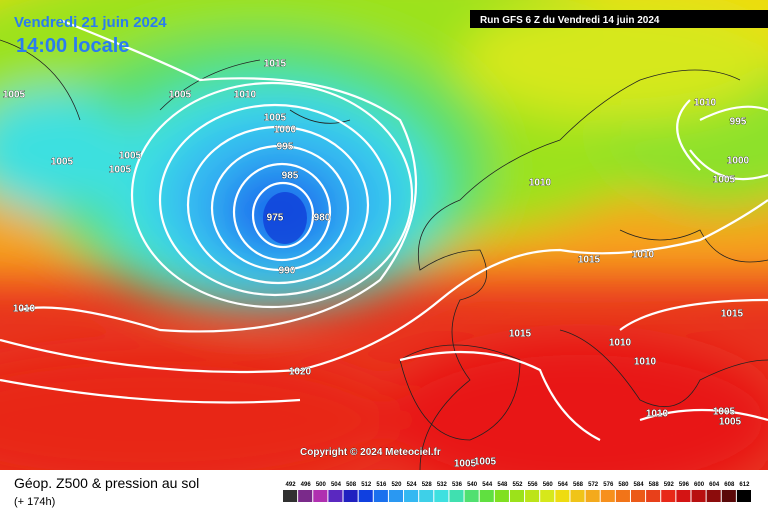 This screenshot has height=512, width=768. What do you see at coordinates (275, 218) in the screenshot?
I see `isobar-label: 975` at bounding box center [275, 218].